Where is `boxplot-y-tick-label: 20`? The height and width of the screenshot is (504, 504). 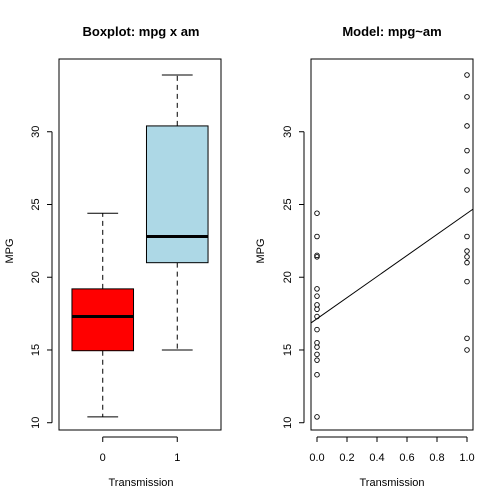
boxplot-y-tick-label: 20 is located at coordinates (36, 277).